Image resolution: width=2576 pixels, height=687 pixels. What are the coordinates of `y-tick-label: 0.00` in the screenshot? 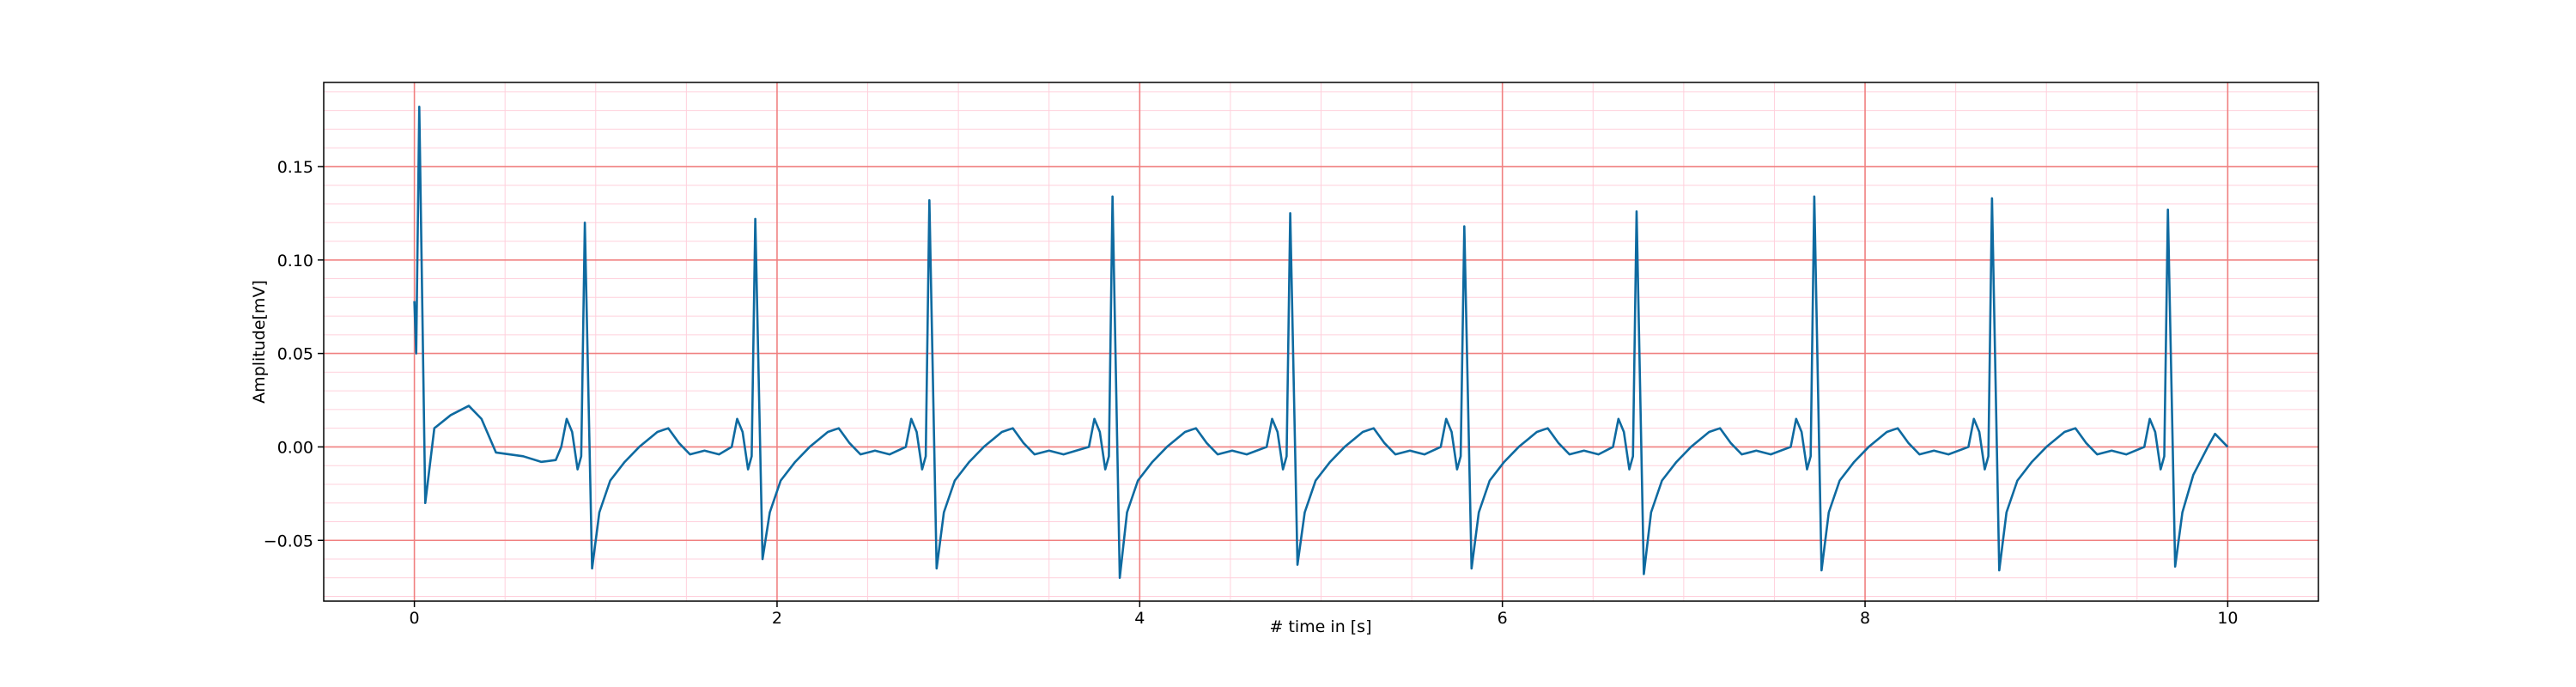 It's located at (295, 447).